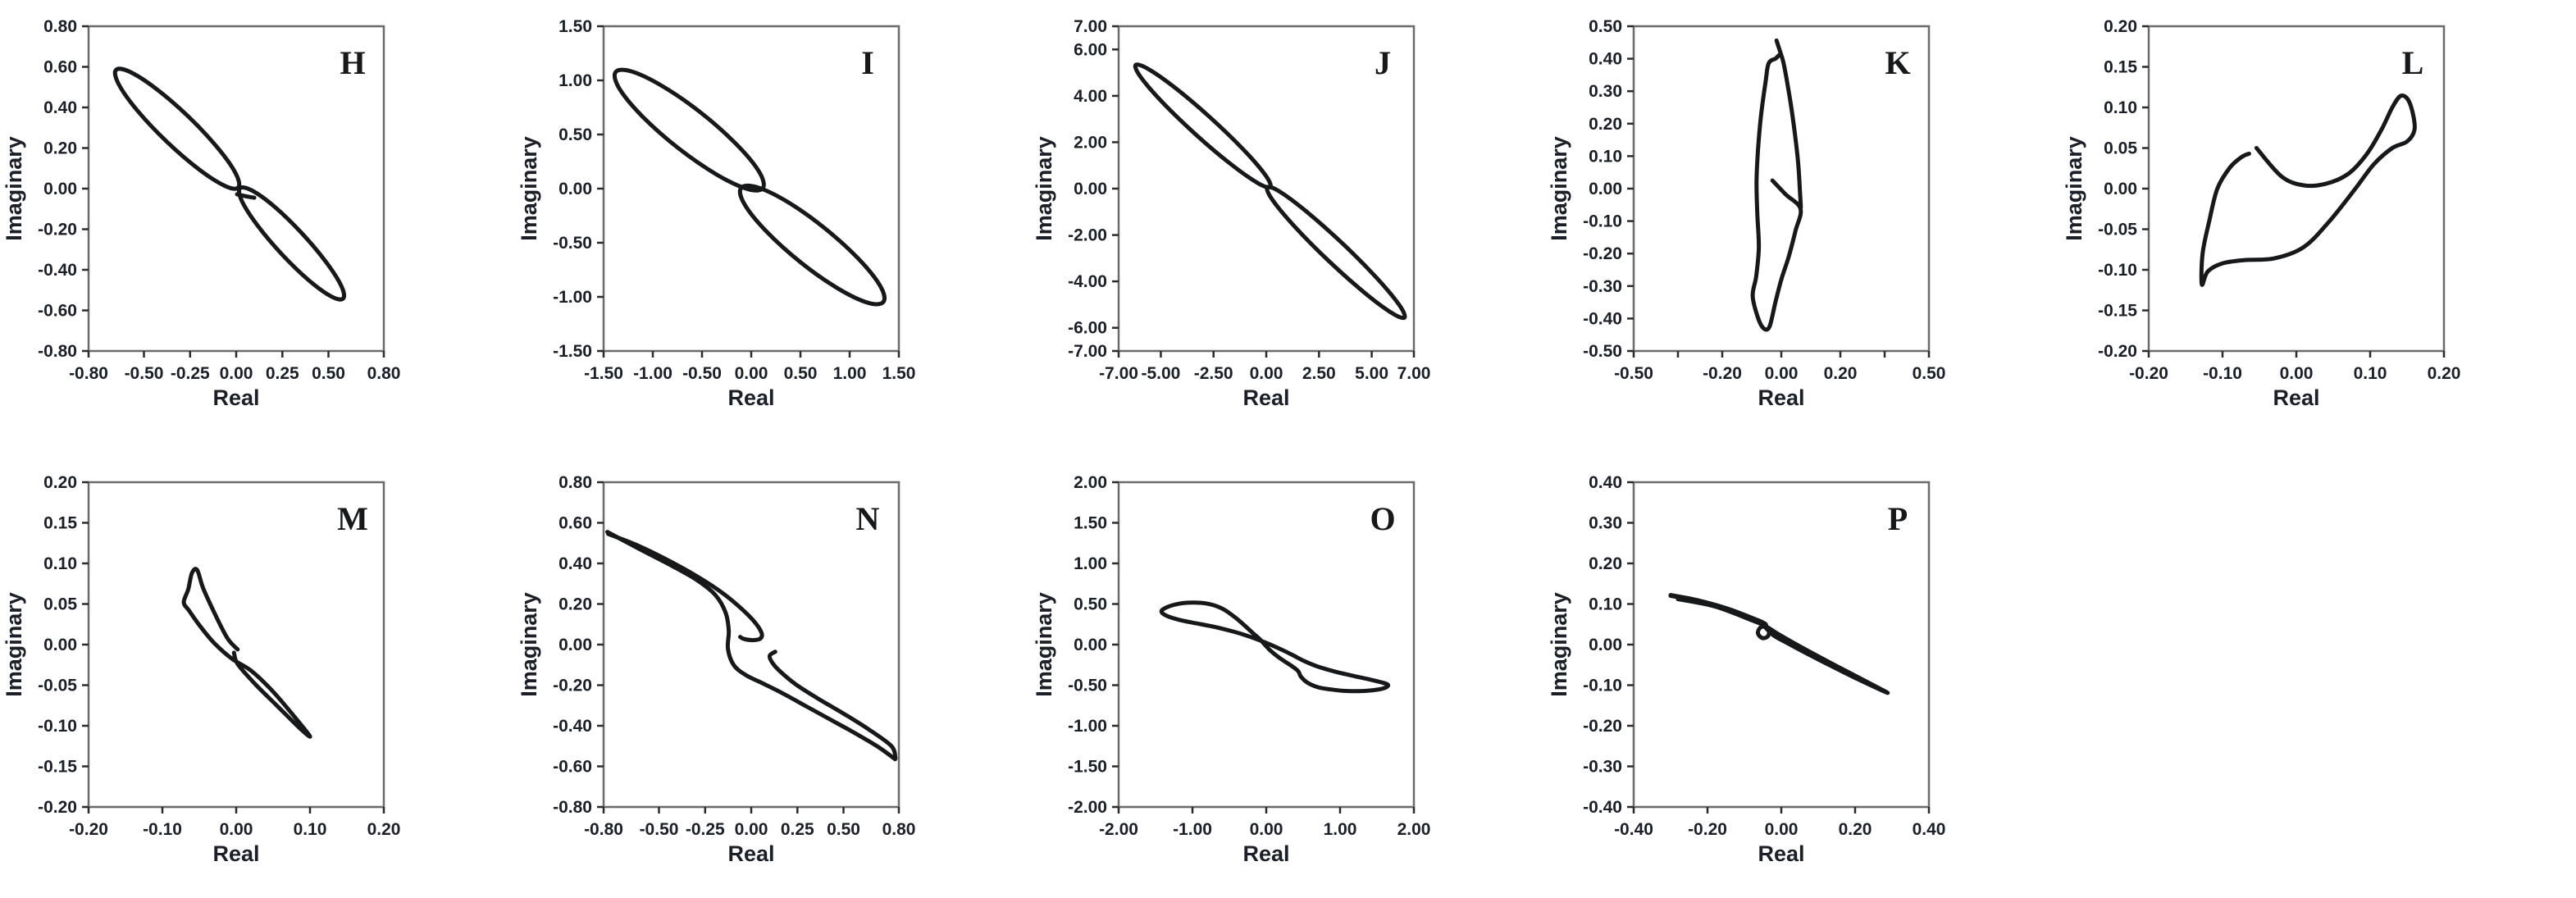 The height and width of the screenshot is (898, 2576). I want to click on x-tick-label: -0.10, so click(162, 829).